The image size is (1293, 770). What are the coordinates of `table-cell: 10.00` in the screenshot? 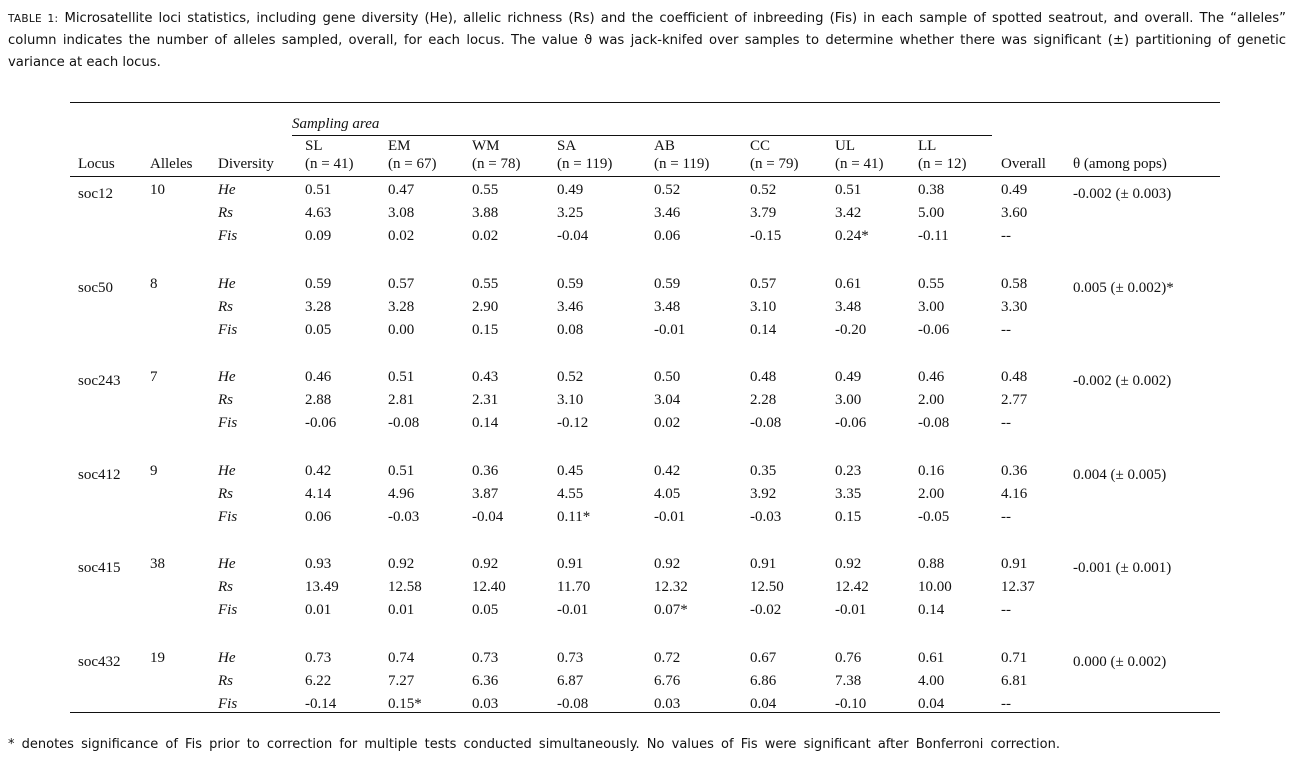 It's located at (935, 587).